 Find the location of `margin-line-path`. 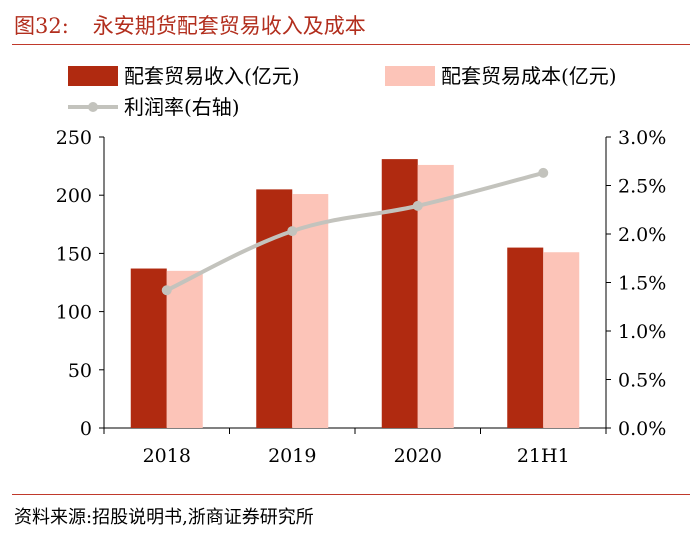

margin-line-path is located at coordinates (354, 231).